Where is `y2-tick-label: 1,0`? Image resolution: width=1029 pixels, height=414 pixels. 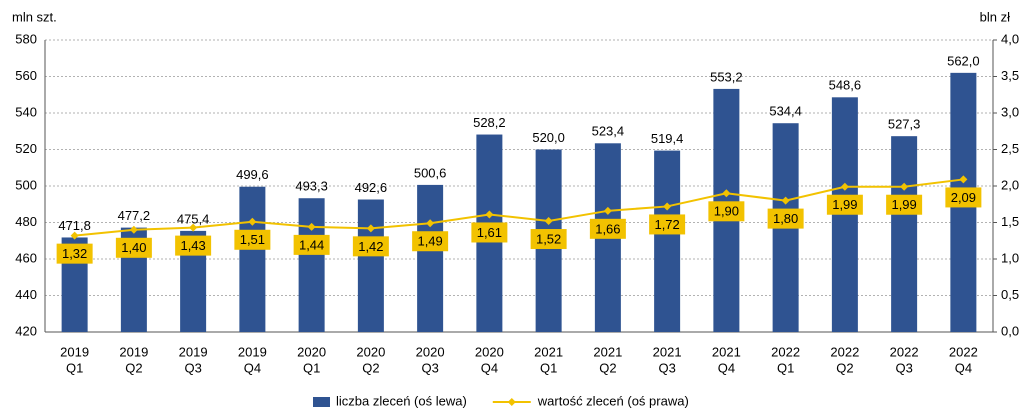 y2-tick-label: 1,0 is located at coordinates (1010, 257).